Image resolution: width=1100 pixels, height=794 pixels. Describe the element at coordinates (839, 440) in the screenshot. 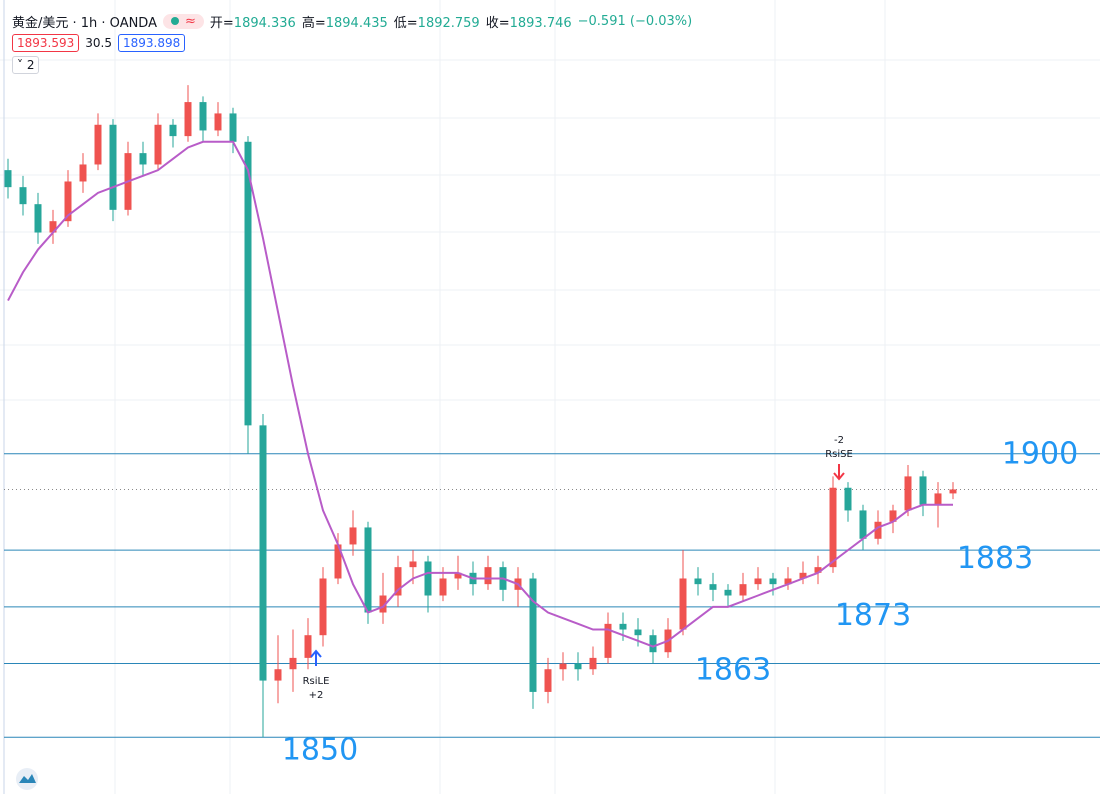

I see `signal-label: -2` at that location.